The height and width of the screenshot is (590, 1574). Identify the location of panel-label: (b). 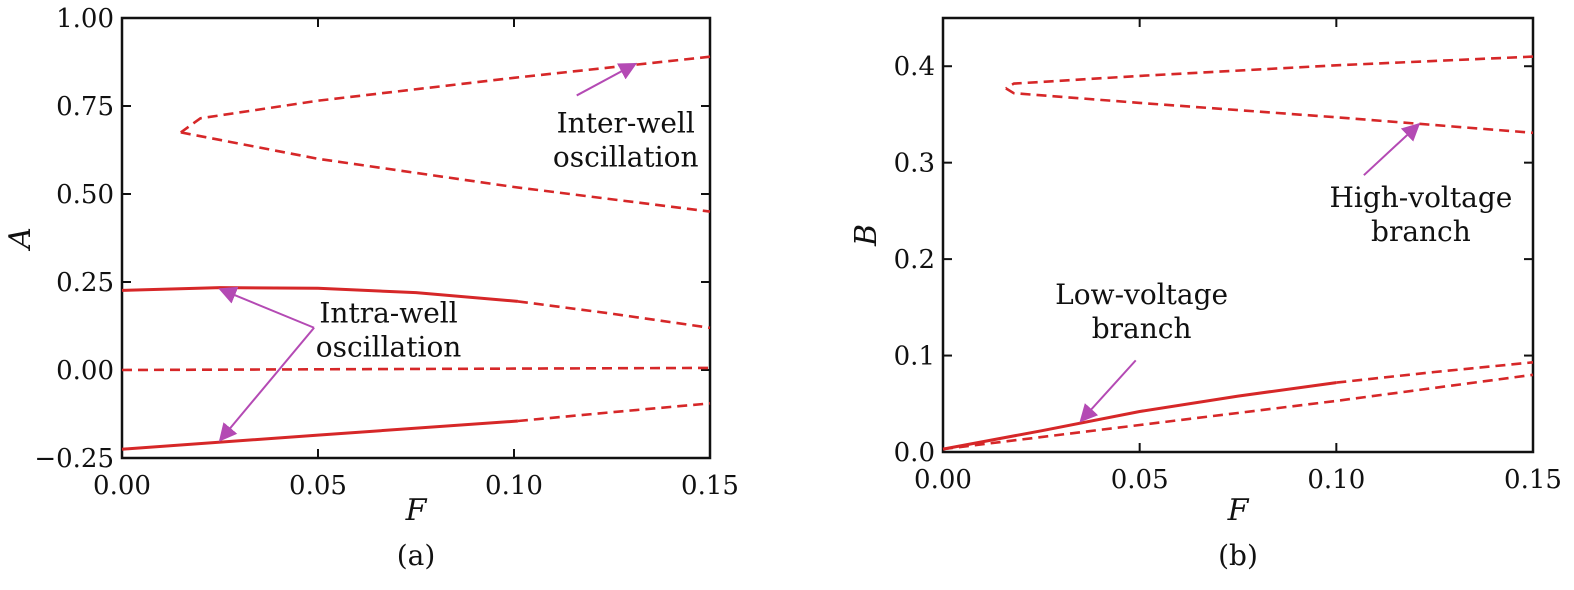
(1238, 555).